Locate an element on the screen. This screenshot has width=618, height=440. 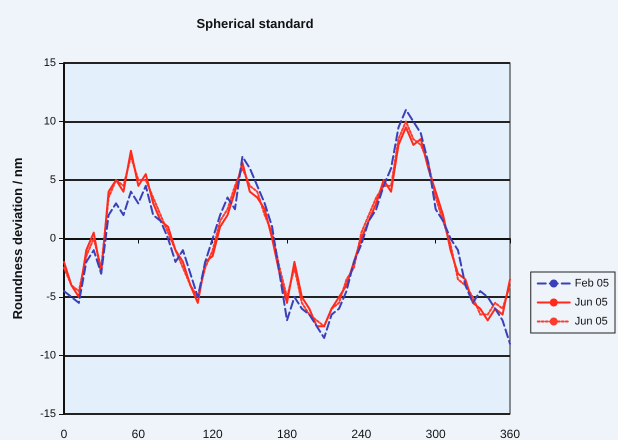
y-tick-label: 15 is located at coordinates (50, 63).